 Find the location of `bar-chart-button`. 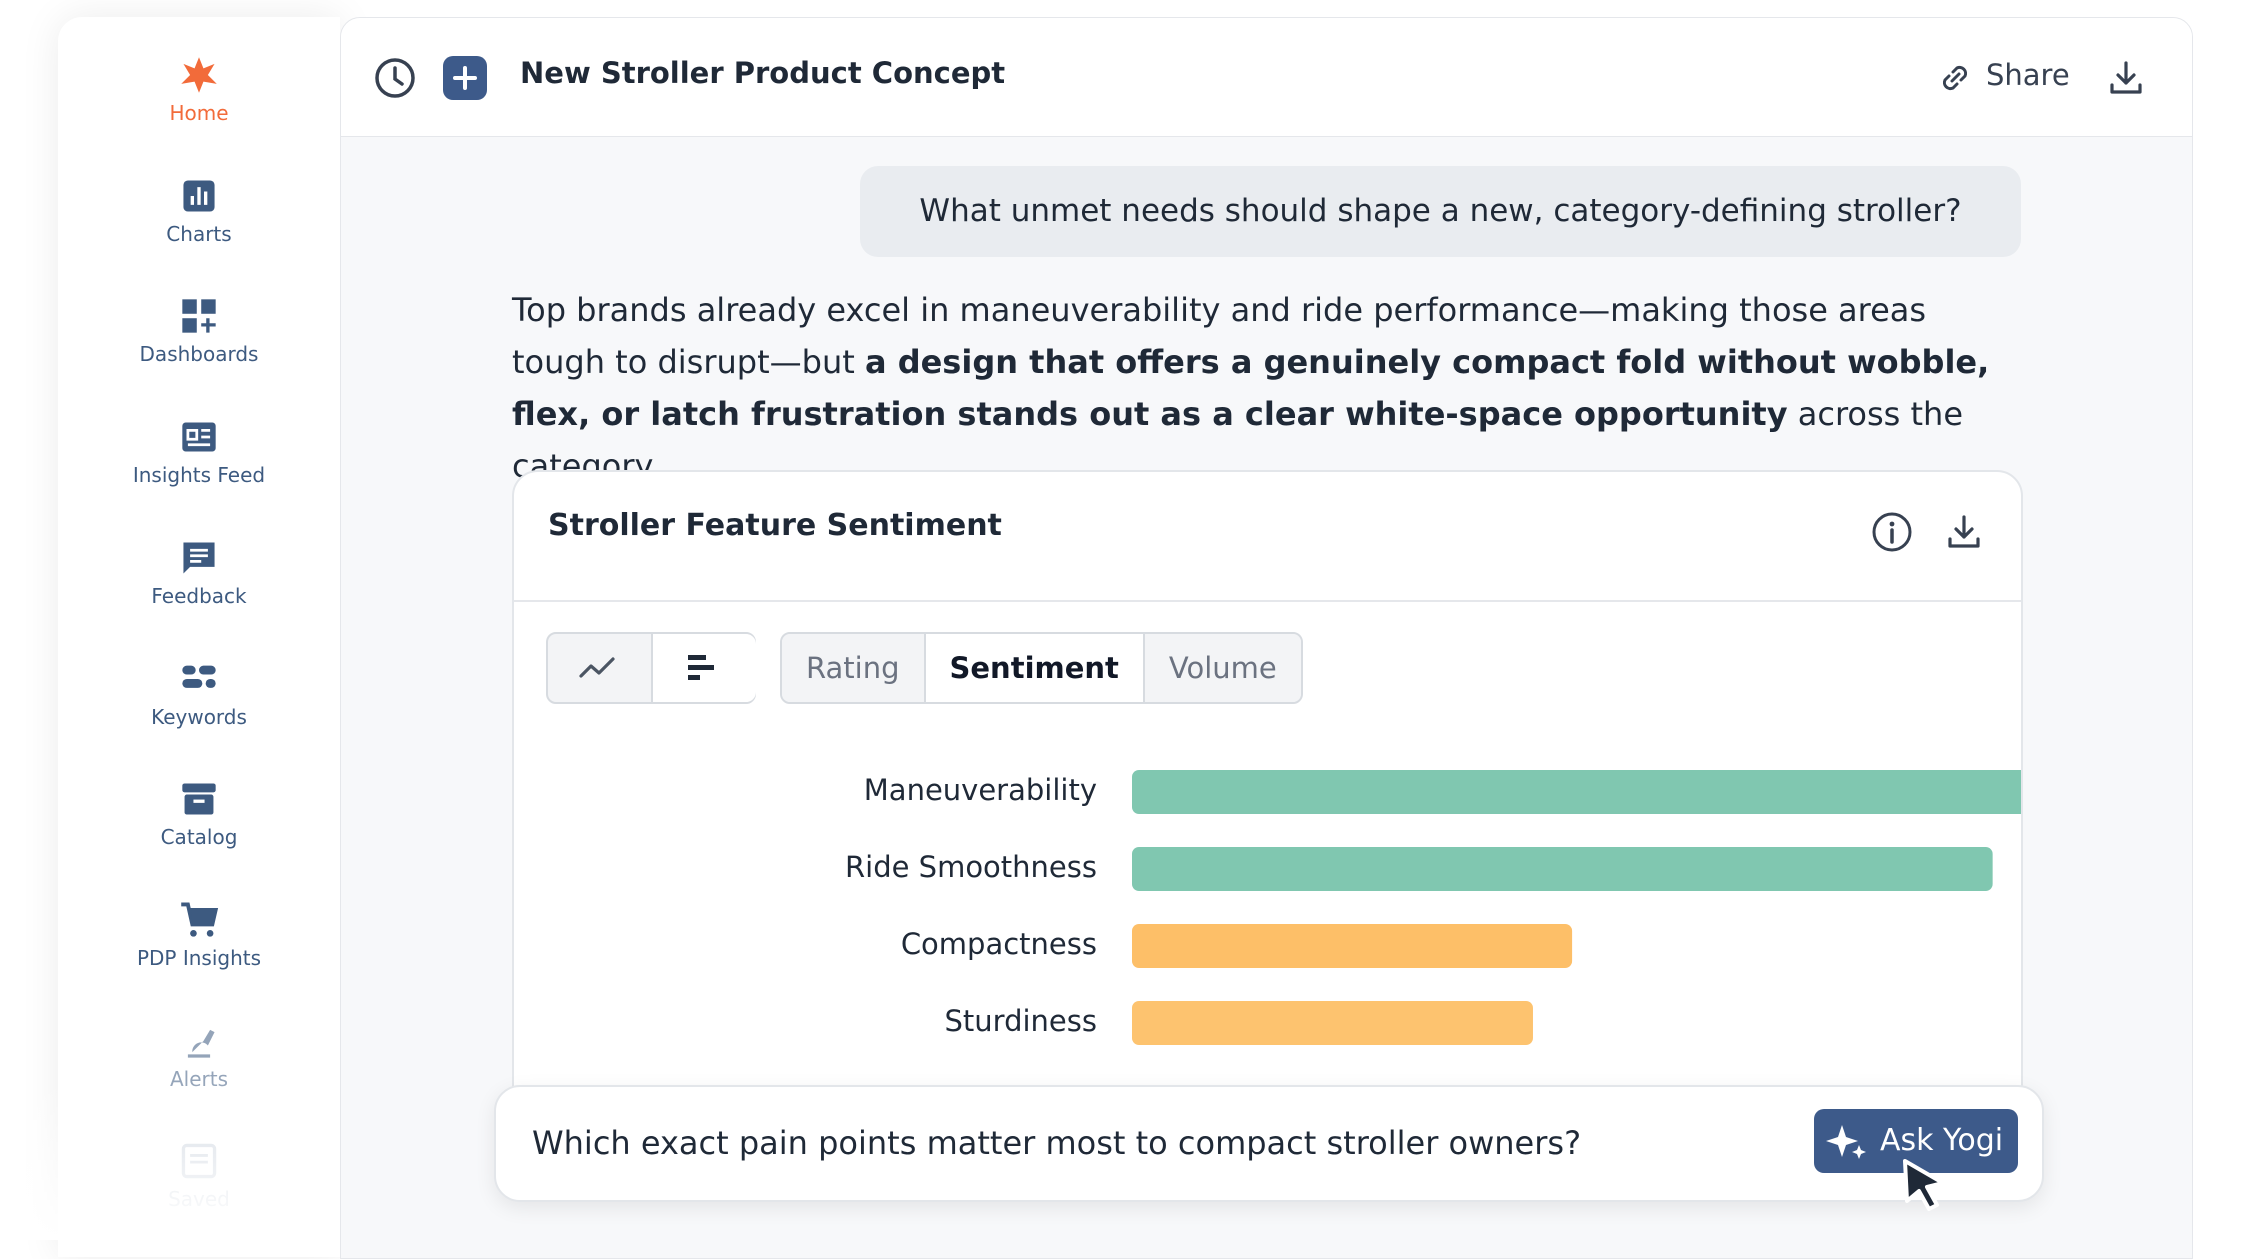

bar-chart-button is located at coordinates (701, 668).